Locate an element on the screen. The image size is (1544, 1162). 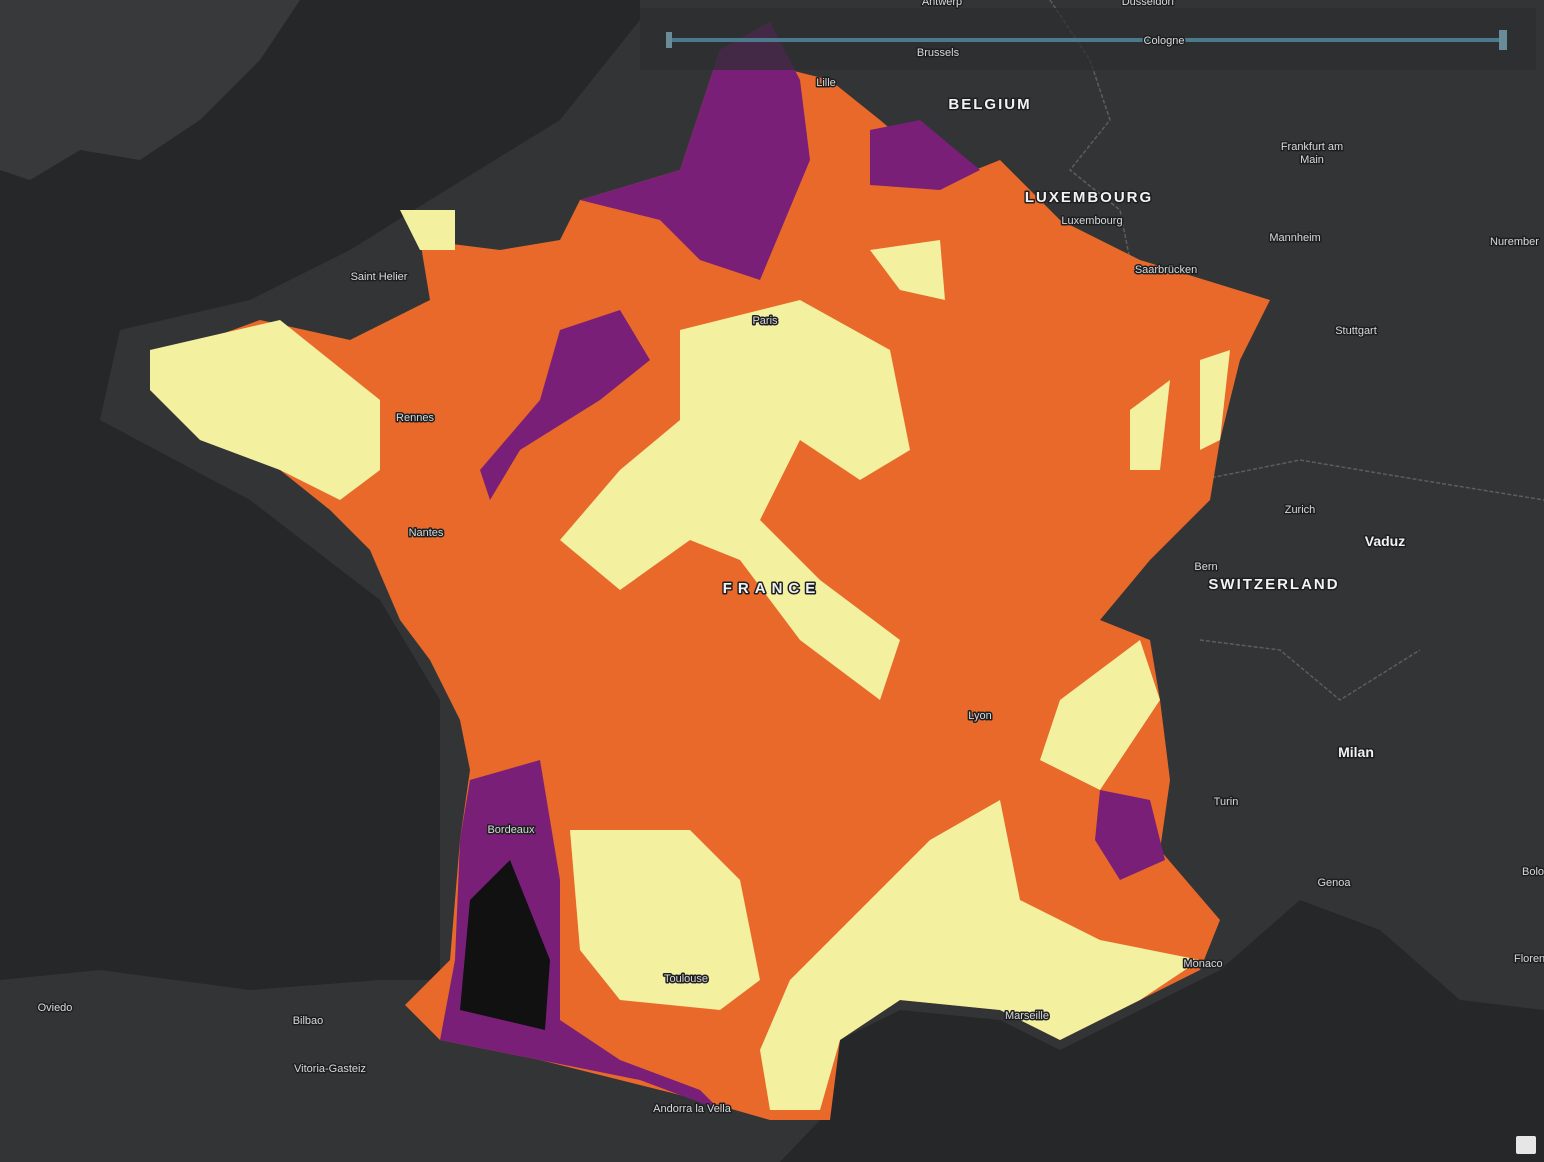
place-label: Monaco is located at coordinates (1202, 964).